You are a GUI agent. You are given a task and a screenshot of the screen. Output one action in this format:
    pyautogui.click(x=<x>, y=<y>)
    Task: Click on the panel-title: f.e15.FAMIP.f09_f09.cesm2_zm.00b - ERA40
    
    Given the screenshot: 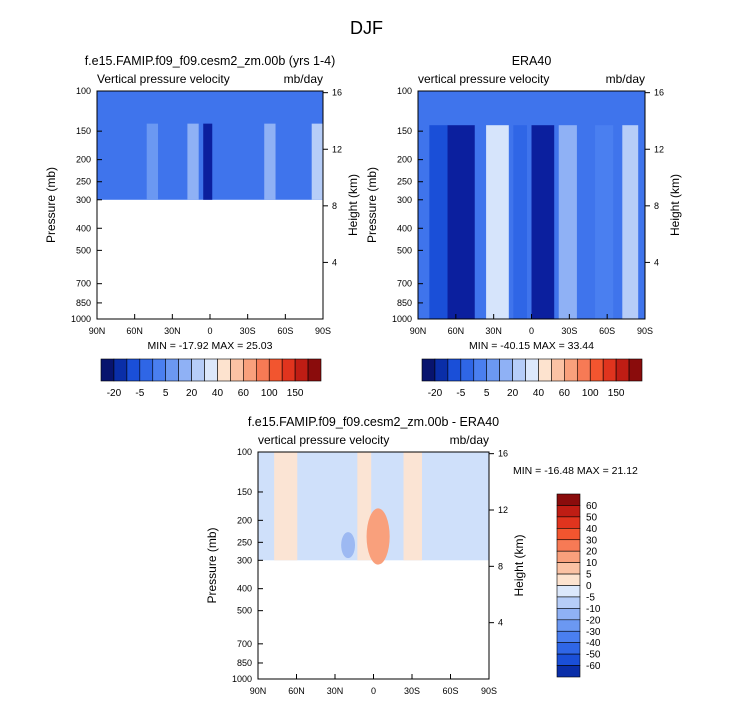 What is the action you would take?
    pyautogui.click(x=373, y=422)
    